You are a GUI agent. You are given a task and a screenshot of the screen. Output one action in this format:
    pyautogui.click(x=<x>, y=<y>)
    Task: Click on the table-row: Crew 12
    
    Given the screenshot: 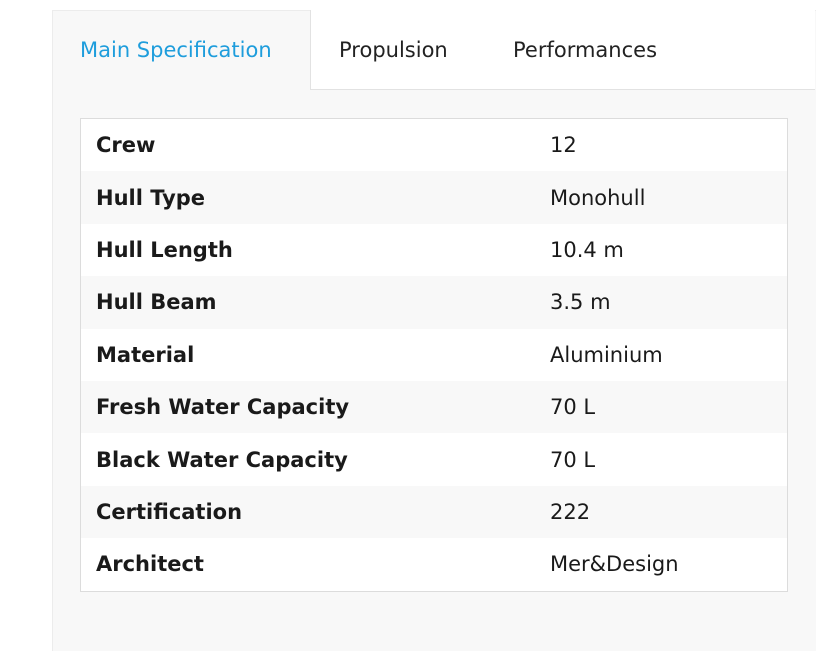 What is the action you would take?
    pyautogui.click(x=434, y=145)
    